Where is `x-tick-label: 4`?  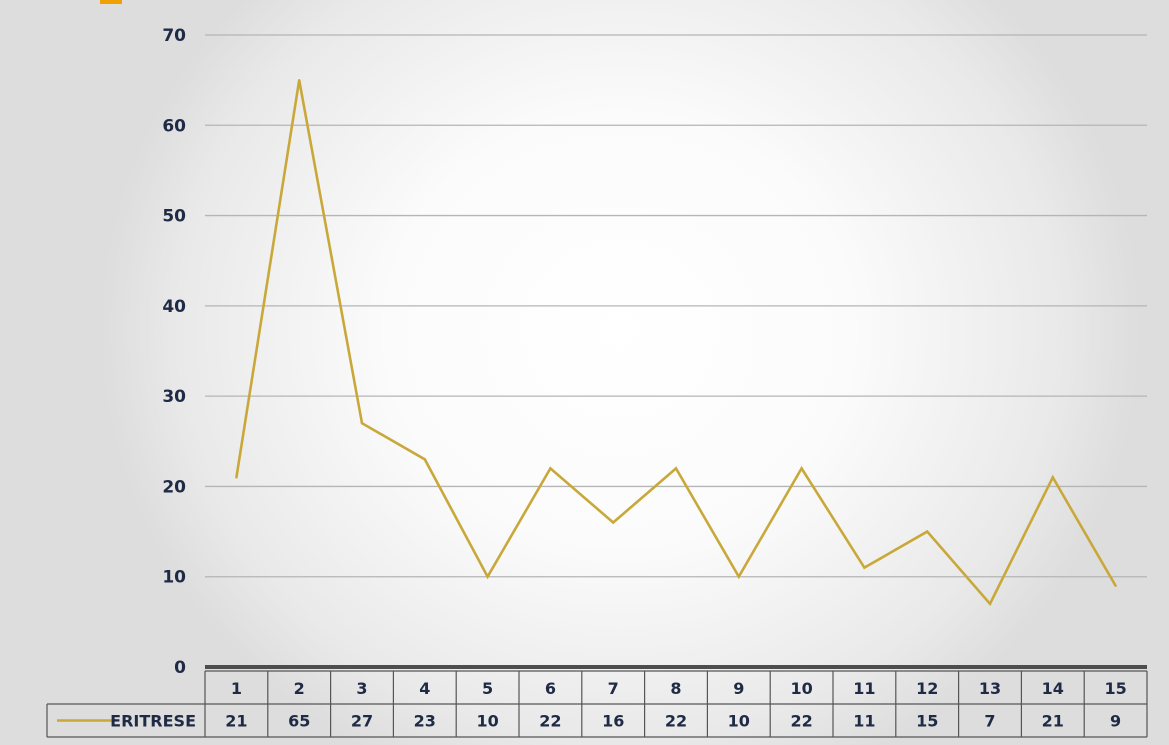
x-tick-label: 4 is located at coordinates (424, 688).